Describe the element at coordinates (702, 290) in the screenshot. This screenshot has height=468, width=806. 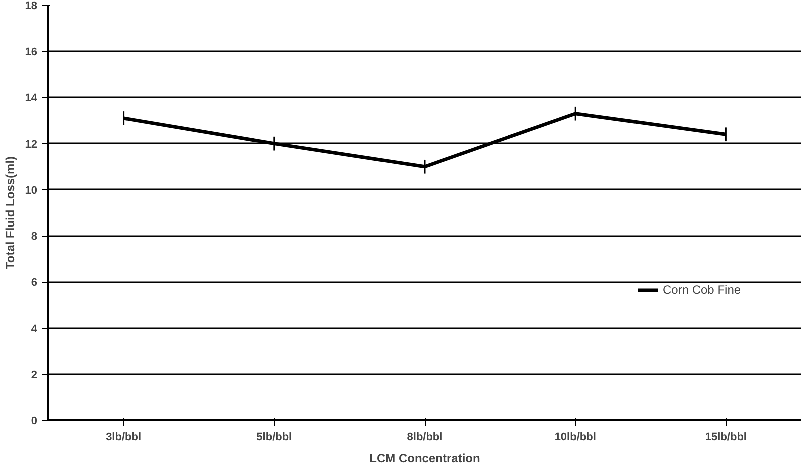
I see `legend-label: Corn Cob Fine` at that location.